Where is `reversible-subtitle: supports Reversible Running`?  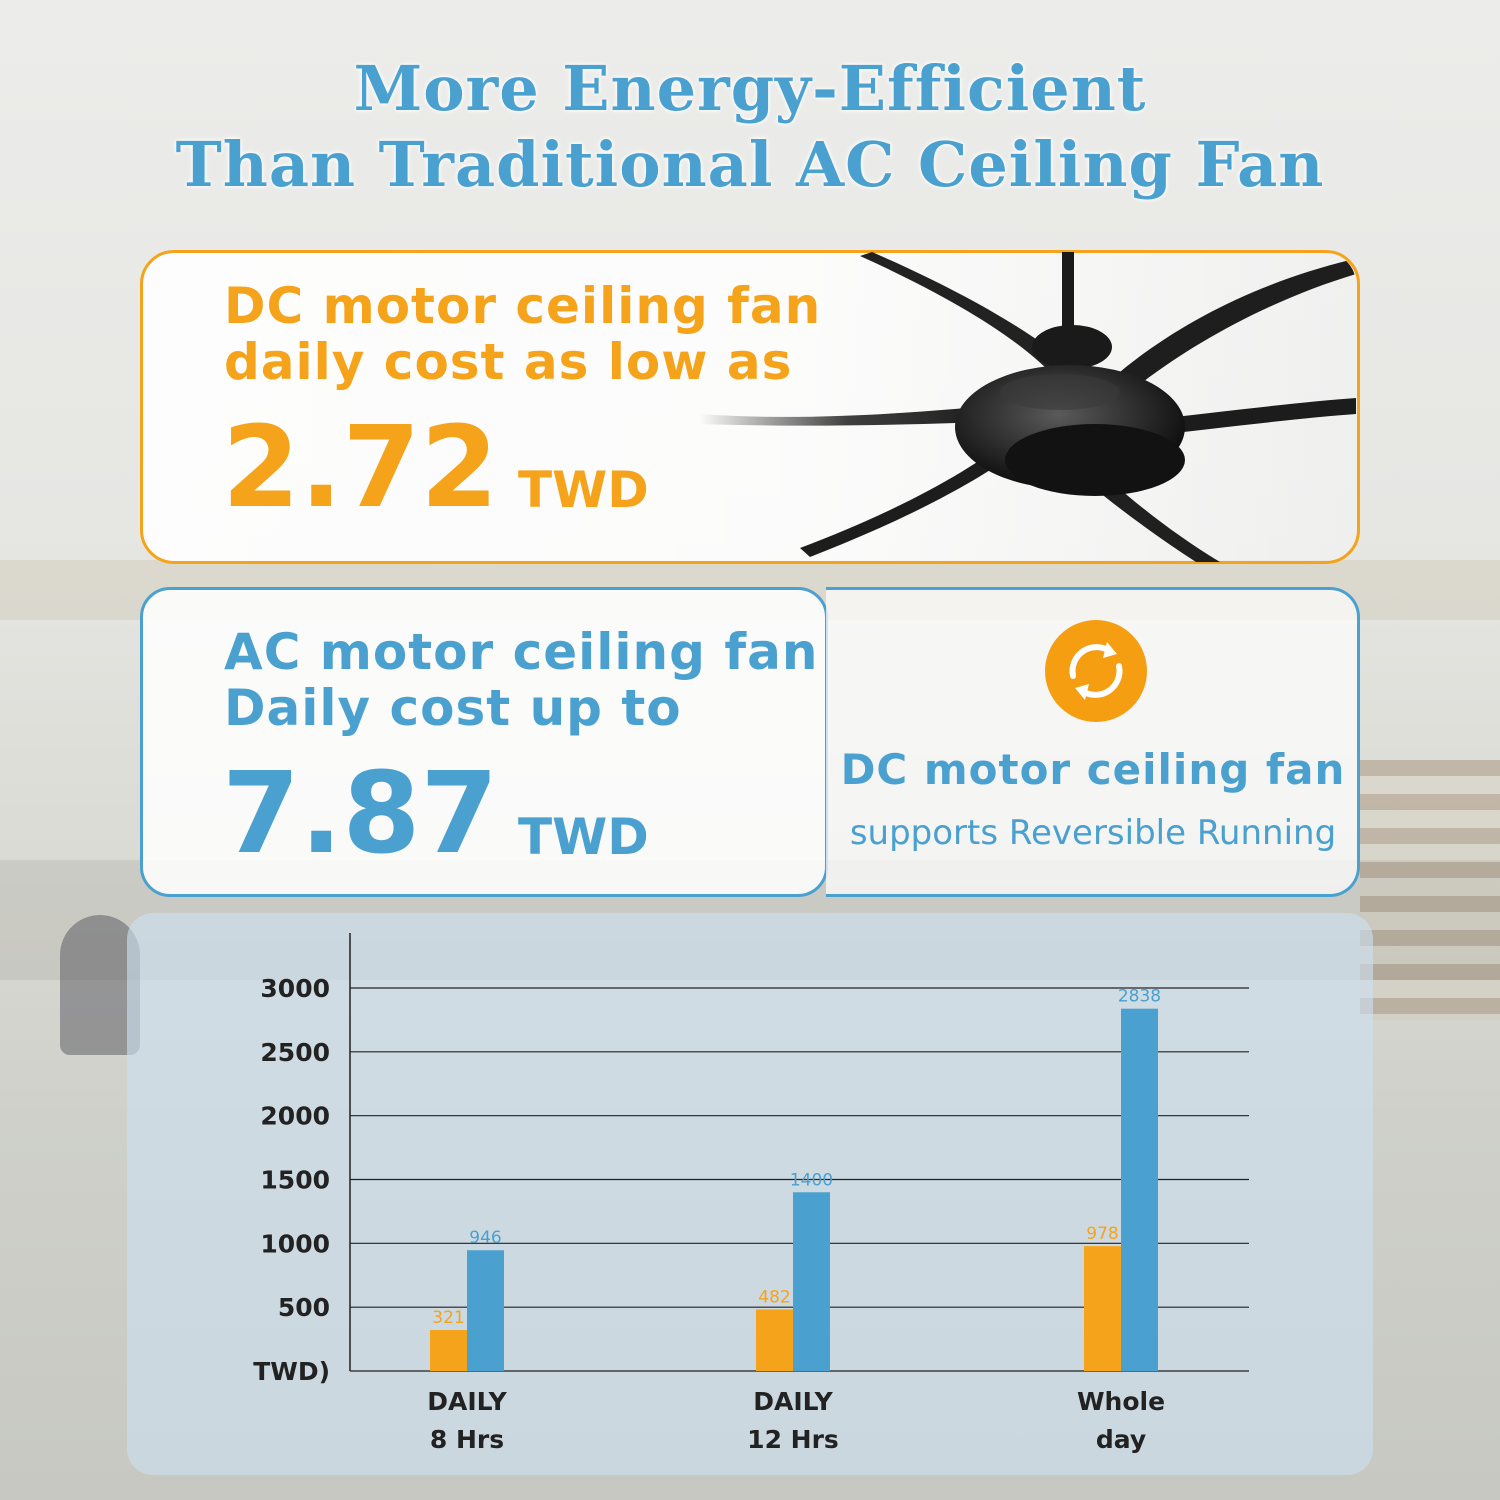 reversible-subtitle: supports Reversible Running is located at coordinates (1093, 833).